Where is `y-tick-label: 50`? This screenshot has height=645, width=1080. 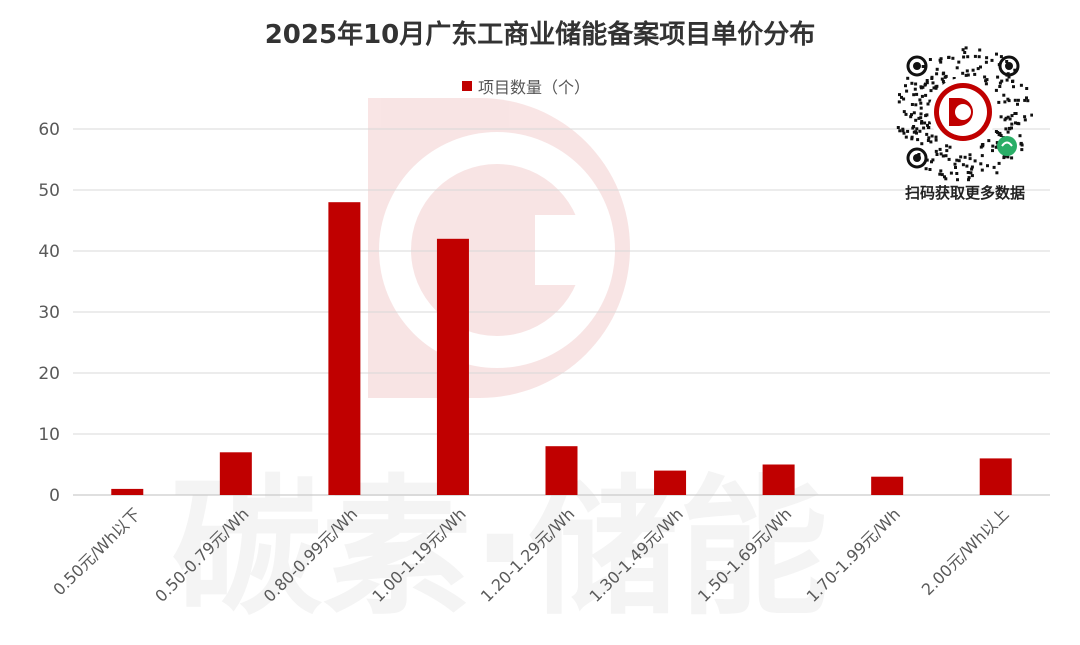
y-tick-label: 50 is located at coordinates (49, 191).